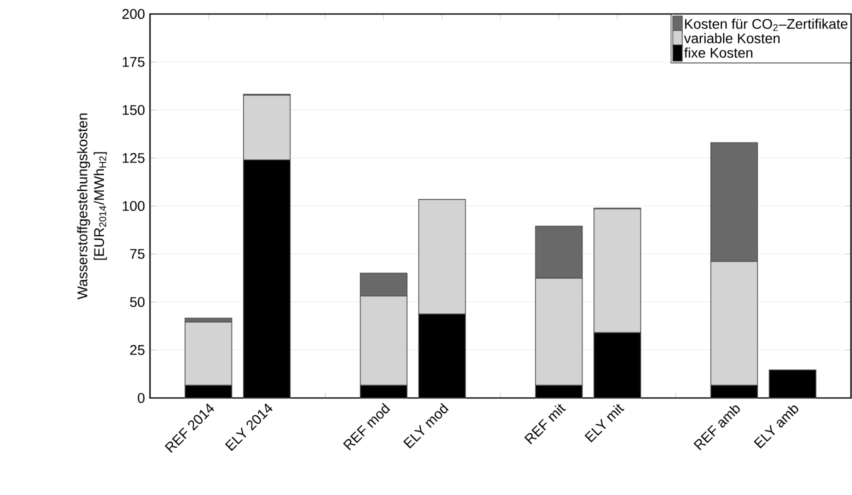 The height and width of the screenshot is (495, 852). What do you see at coordinates (133, 158) in the screenshot?
I see `y-tick-label: 125` at bounding box center [133, 158].